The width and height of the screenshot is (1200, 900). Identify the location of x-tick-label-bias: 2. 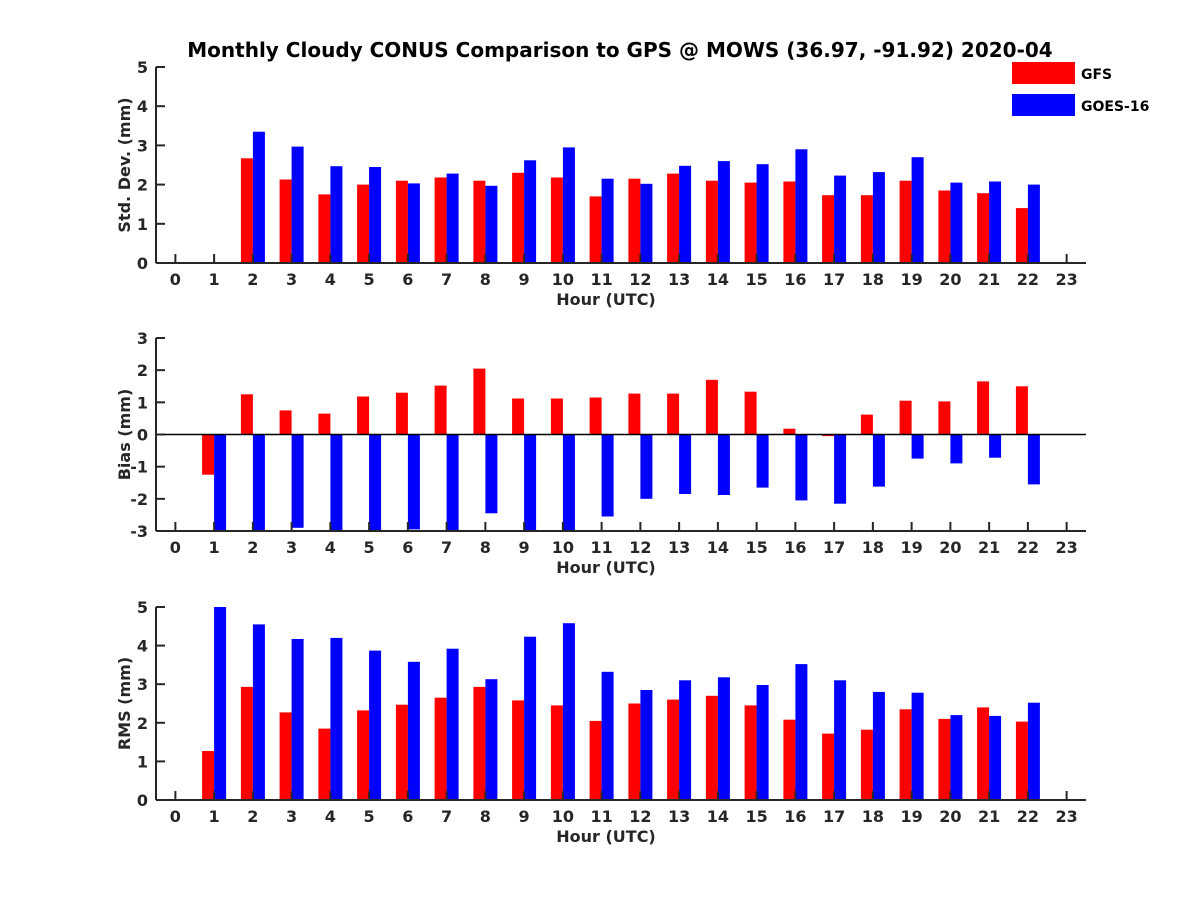
(252, 547).